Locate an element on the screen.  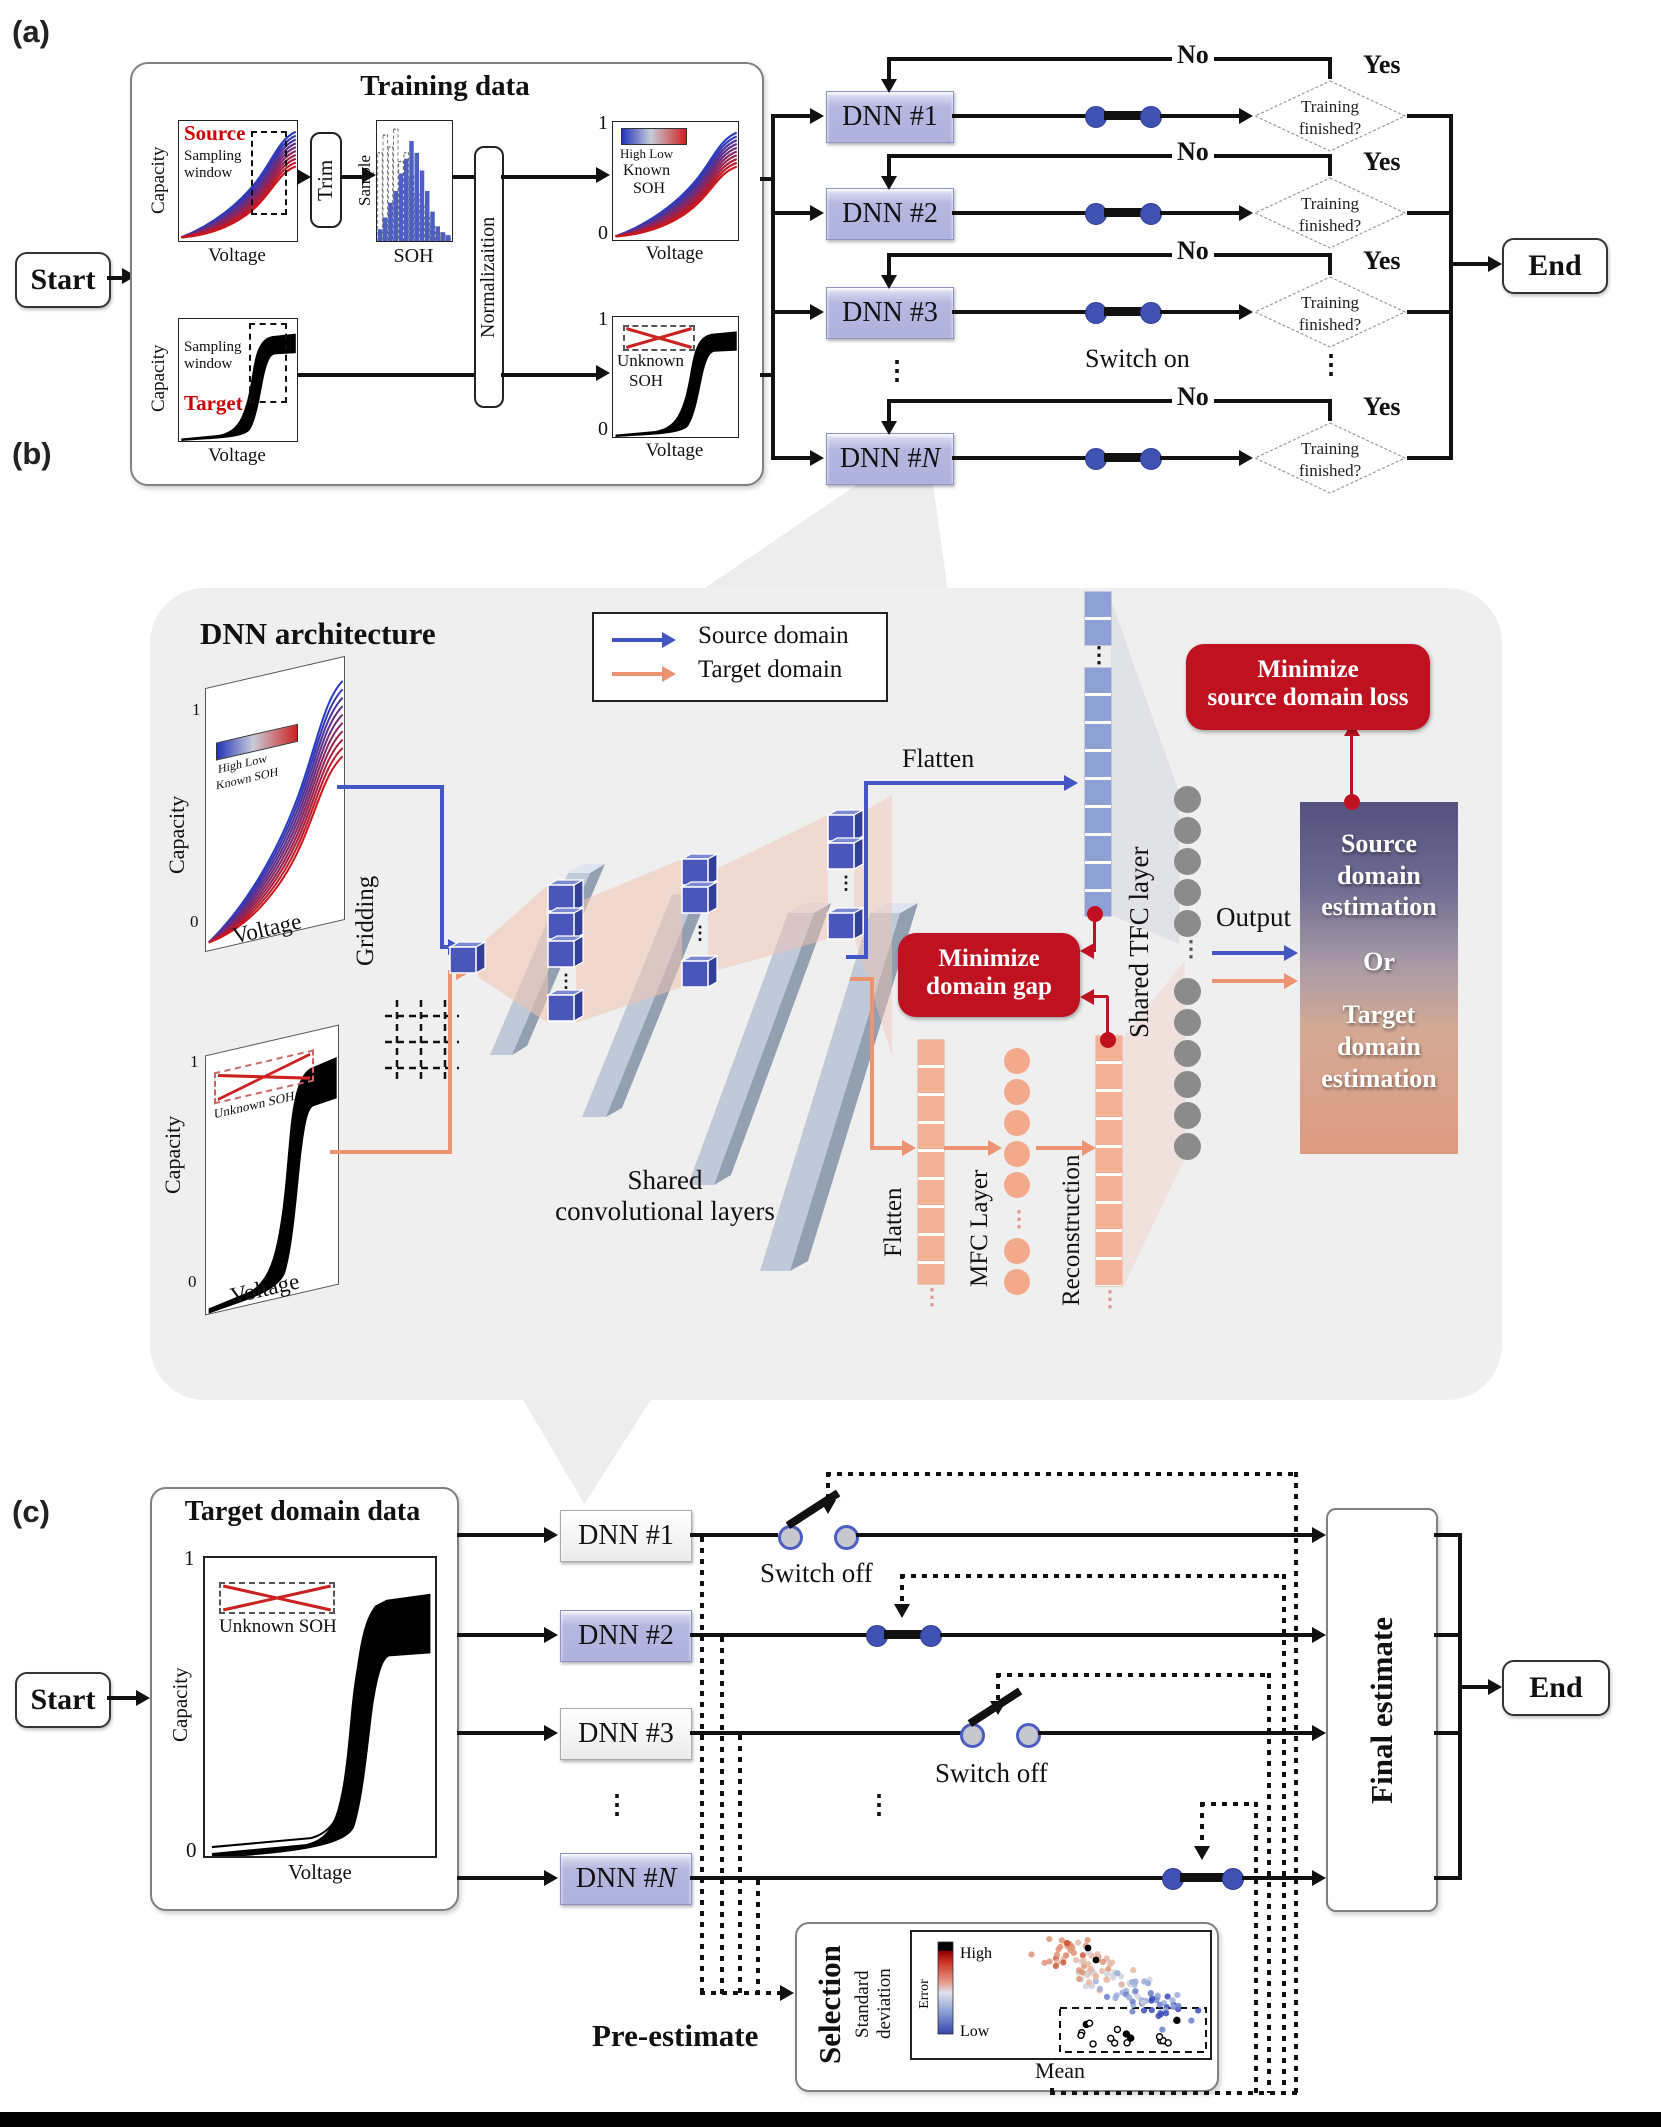
decision-diamond: Training finished? is located at coordinates (1330, 116).